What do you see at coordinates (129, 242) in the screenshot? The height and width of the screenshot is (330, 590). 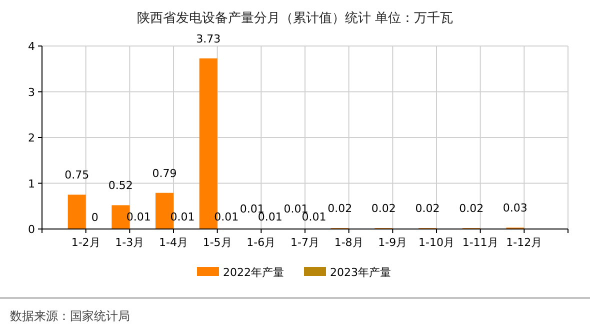 I see `x-tick-label: 1-3月` at bounding box center [129, 242].